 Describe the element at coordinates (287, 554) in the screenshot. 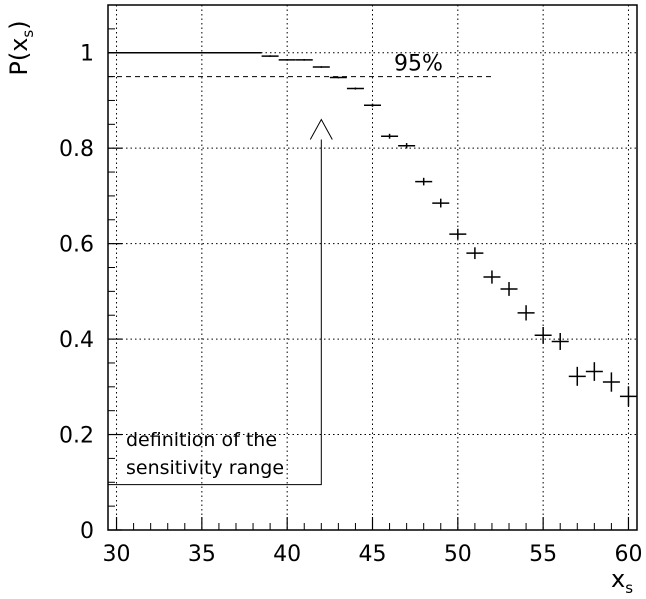

I see `x-tick-label: 40` at that location.